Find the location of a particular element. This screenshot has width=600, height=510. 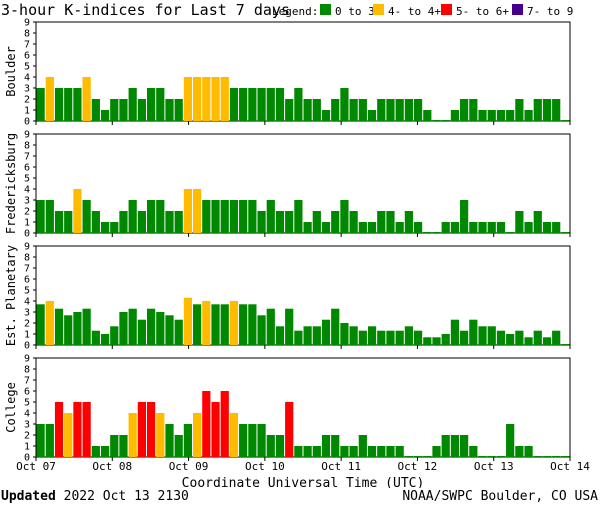

series-label: Fredericksburg is located at coordinates (11, 183).